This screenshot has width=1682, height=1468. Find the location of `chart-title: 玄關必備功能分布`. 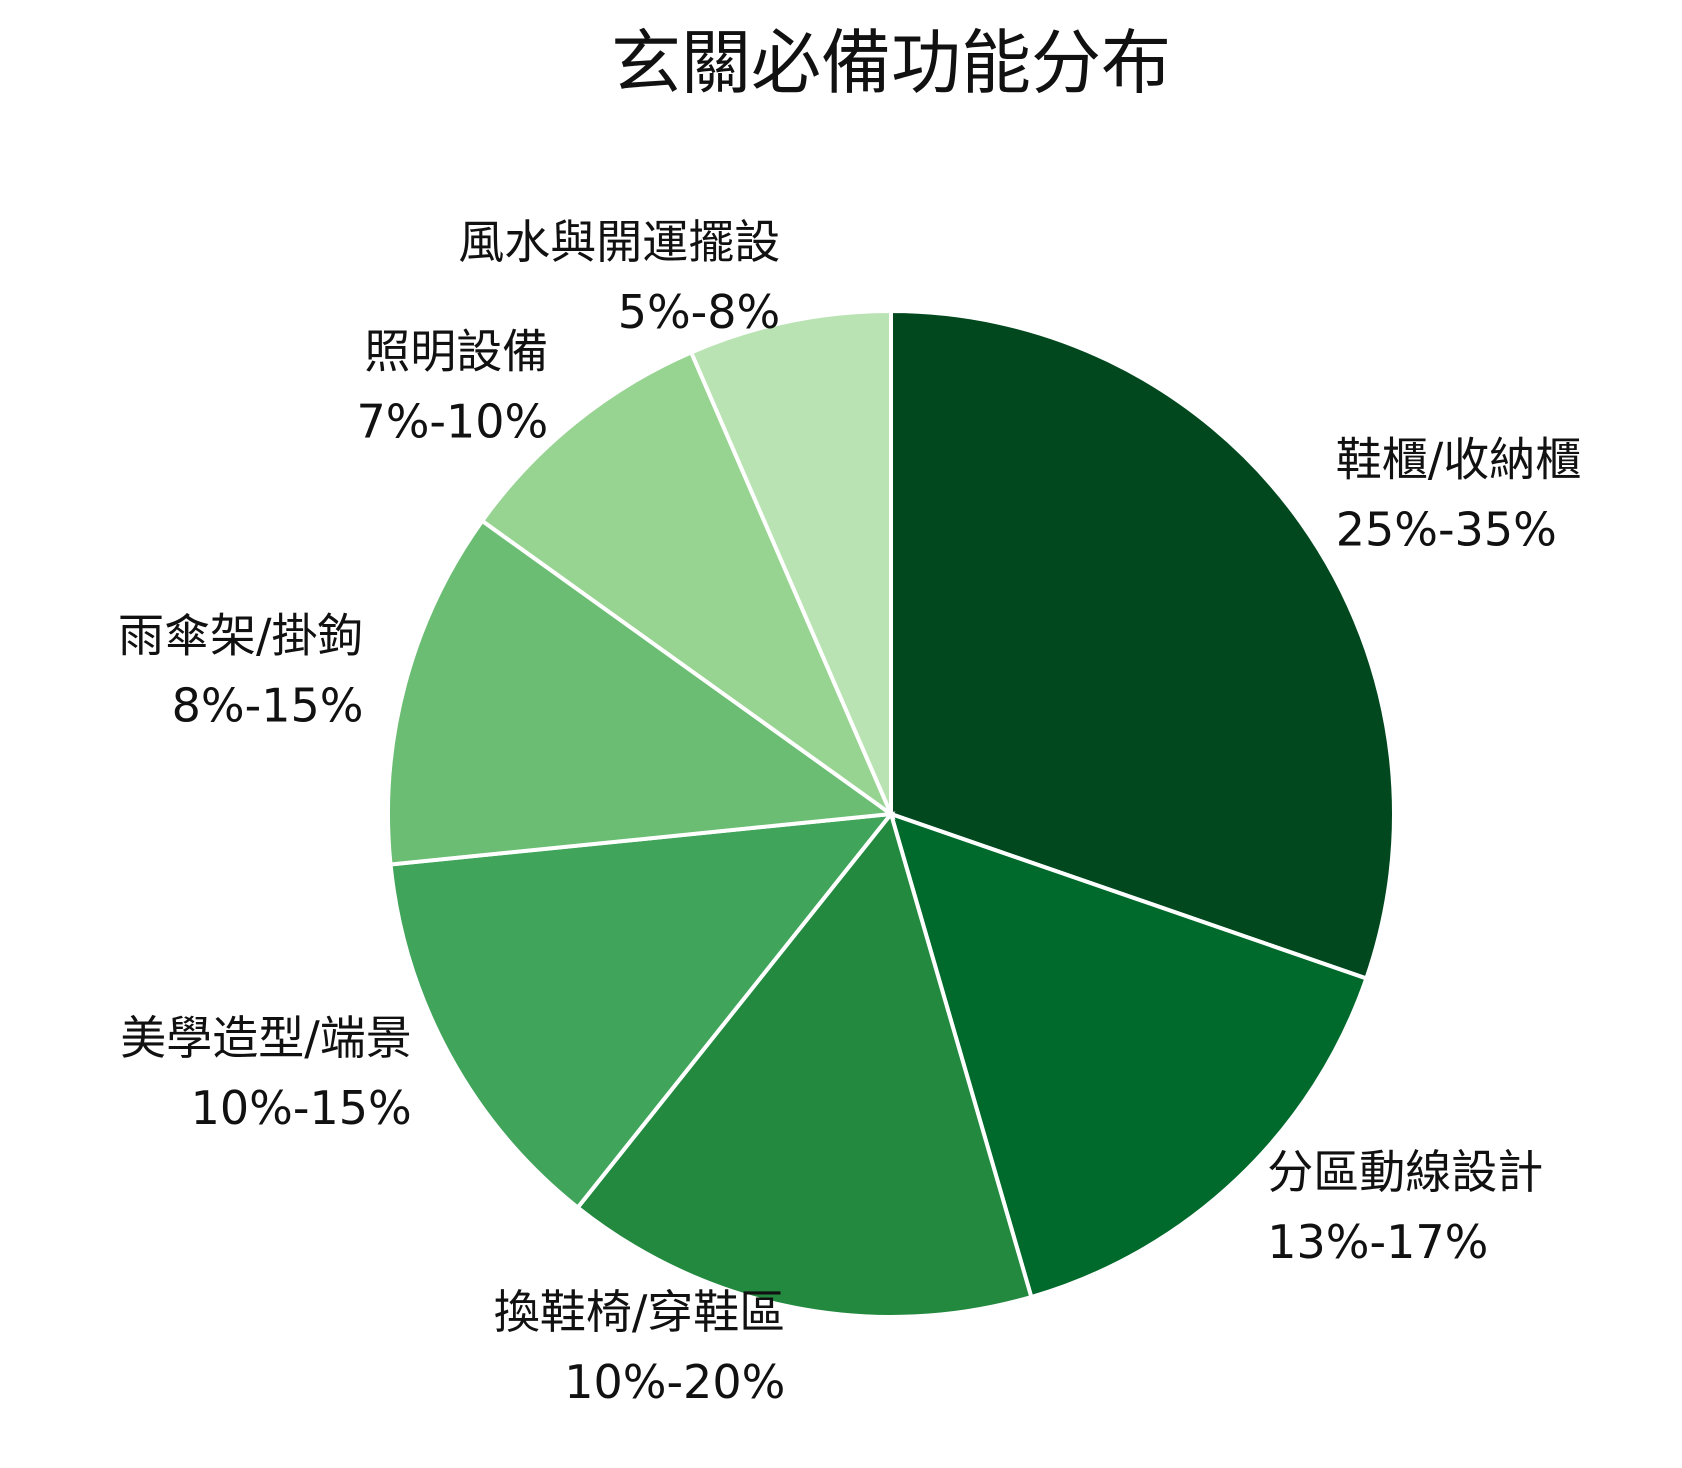

chart-title: 玄關必備功能分布 is located at coordinates (891, 63).